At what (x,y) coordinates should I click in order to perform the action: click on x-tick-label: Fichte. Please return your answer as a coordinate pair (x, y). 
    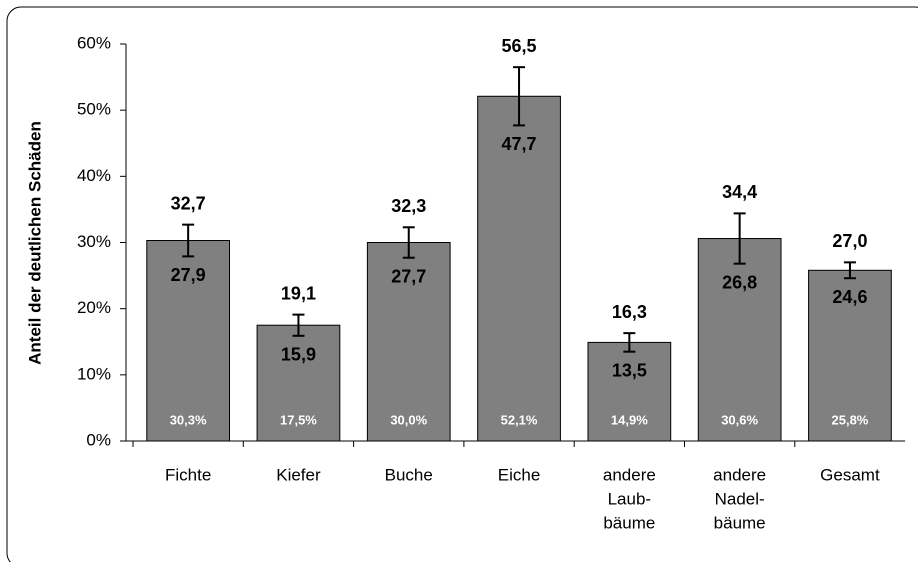
    Looking at the image, I should click on (188, 474).